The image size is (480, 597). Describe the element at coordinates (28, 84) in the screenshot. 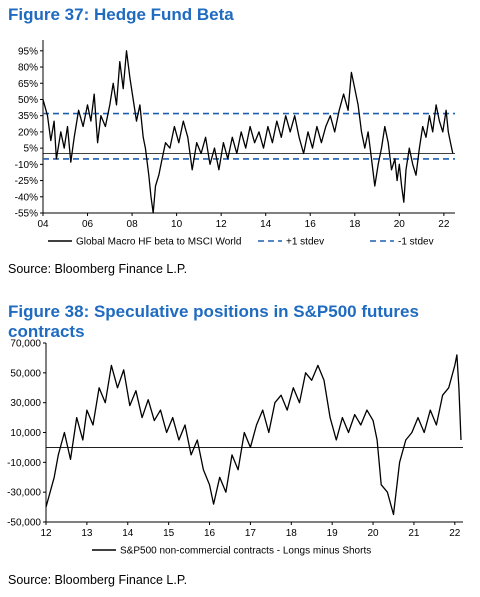

I see `y-tick-label: 65%` at that location.